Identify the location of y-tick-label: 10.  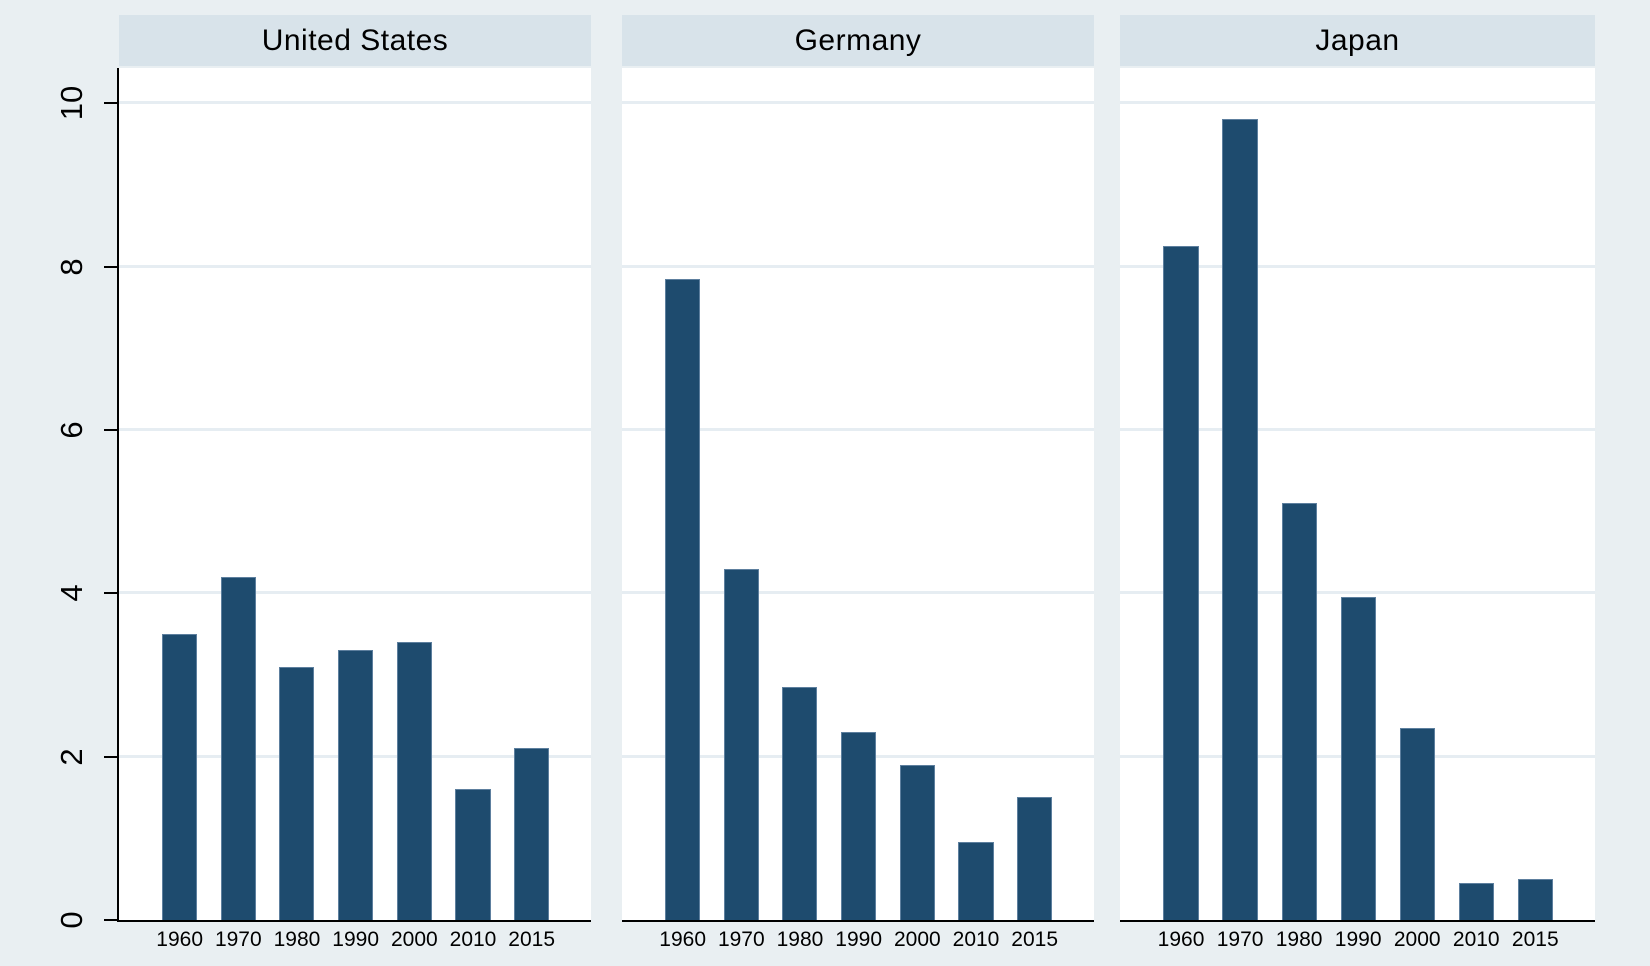
(71, 103).